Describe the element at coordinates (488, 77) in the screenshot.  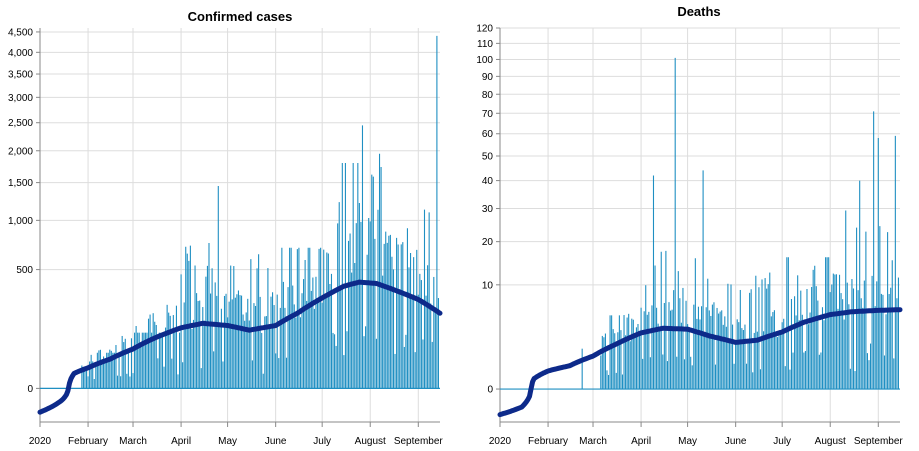
I see `y-tick-label: 90` at that location.